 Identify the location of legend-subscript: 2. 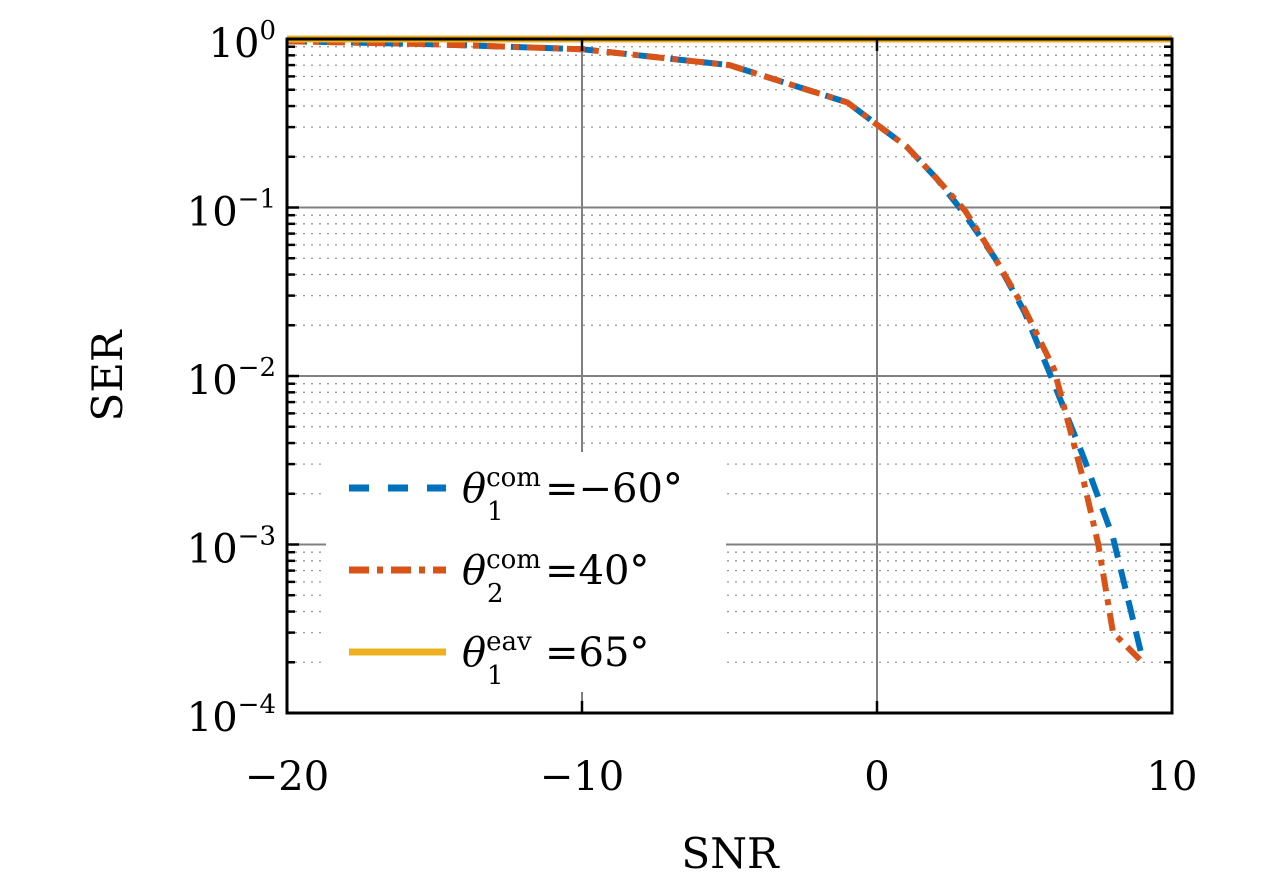
(495, 594).